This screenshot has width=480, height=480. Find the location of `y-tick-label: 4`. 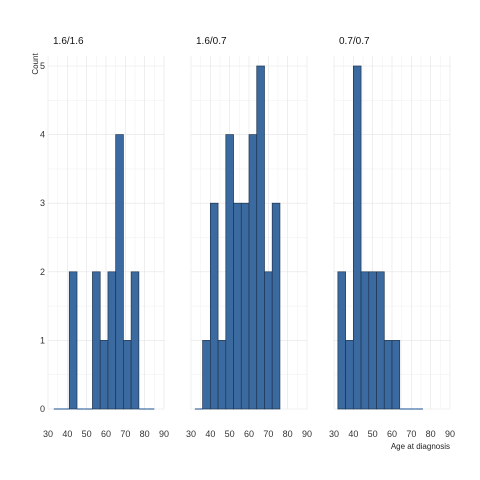

y-tick-label: 4 is located at coordinates (42, 135).